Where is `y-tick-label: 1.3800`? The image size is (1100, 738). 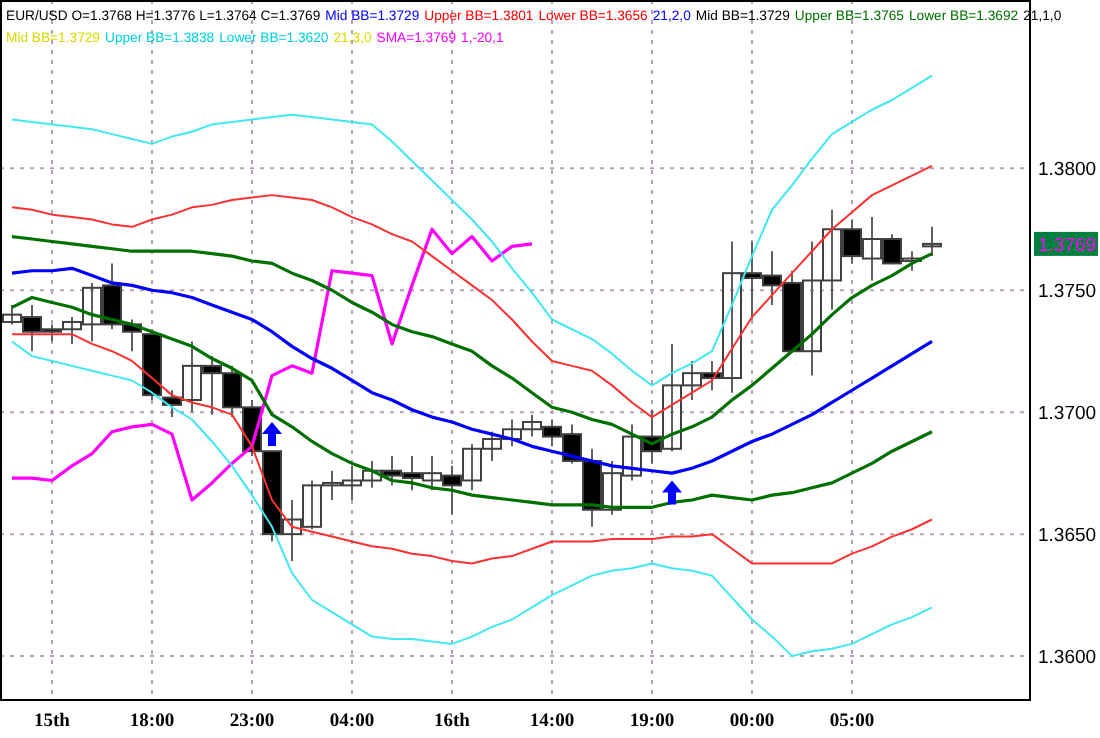
y-tick-label: 1.3800 is located at coordinates (1067, 169).